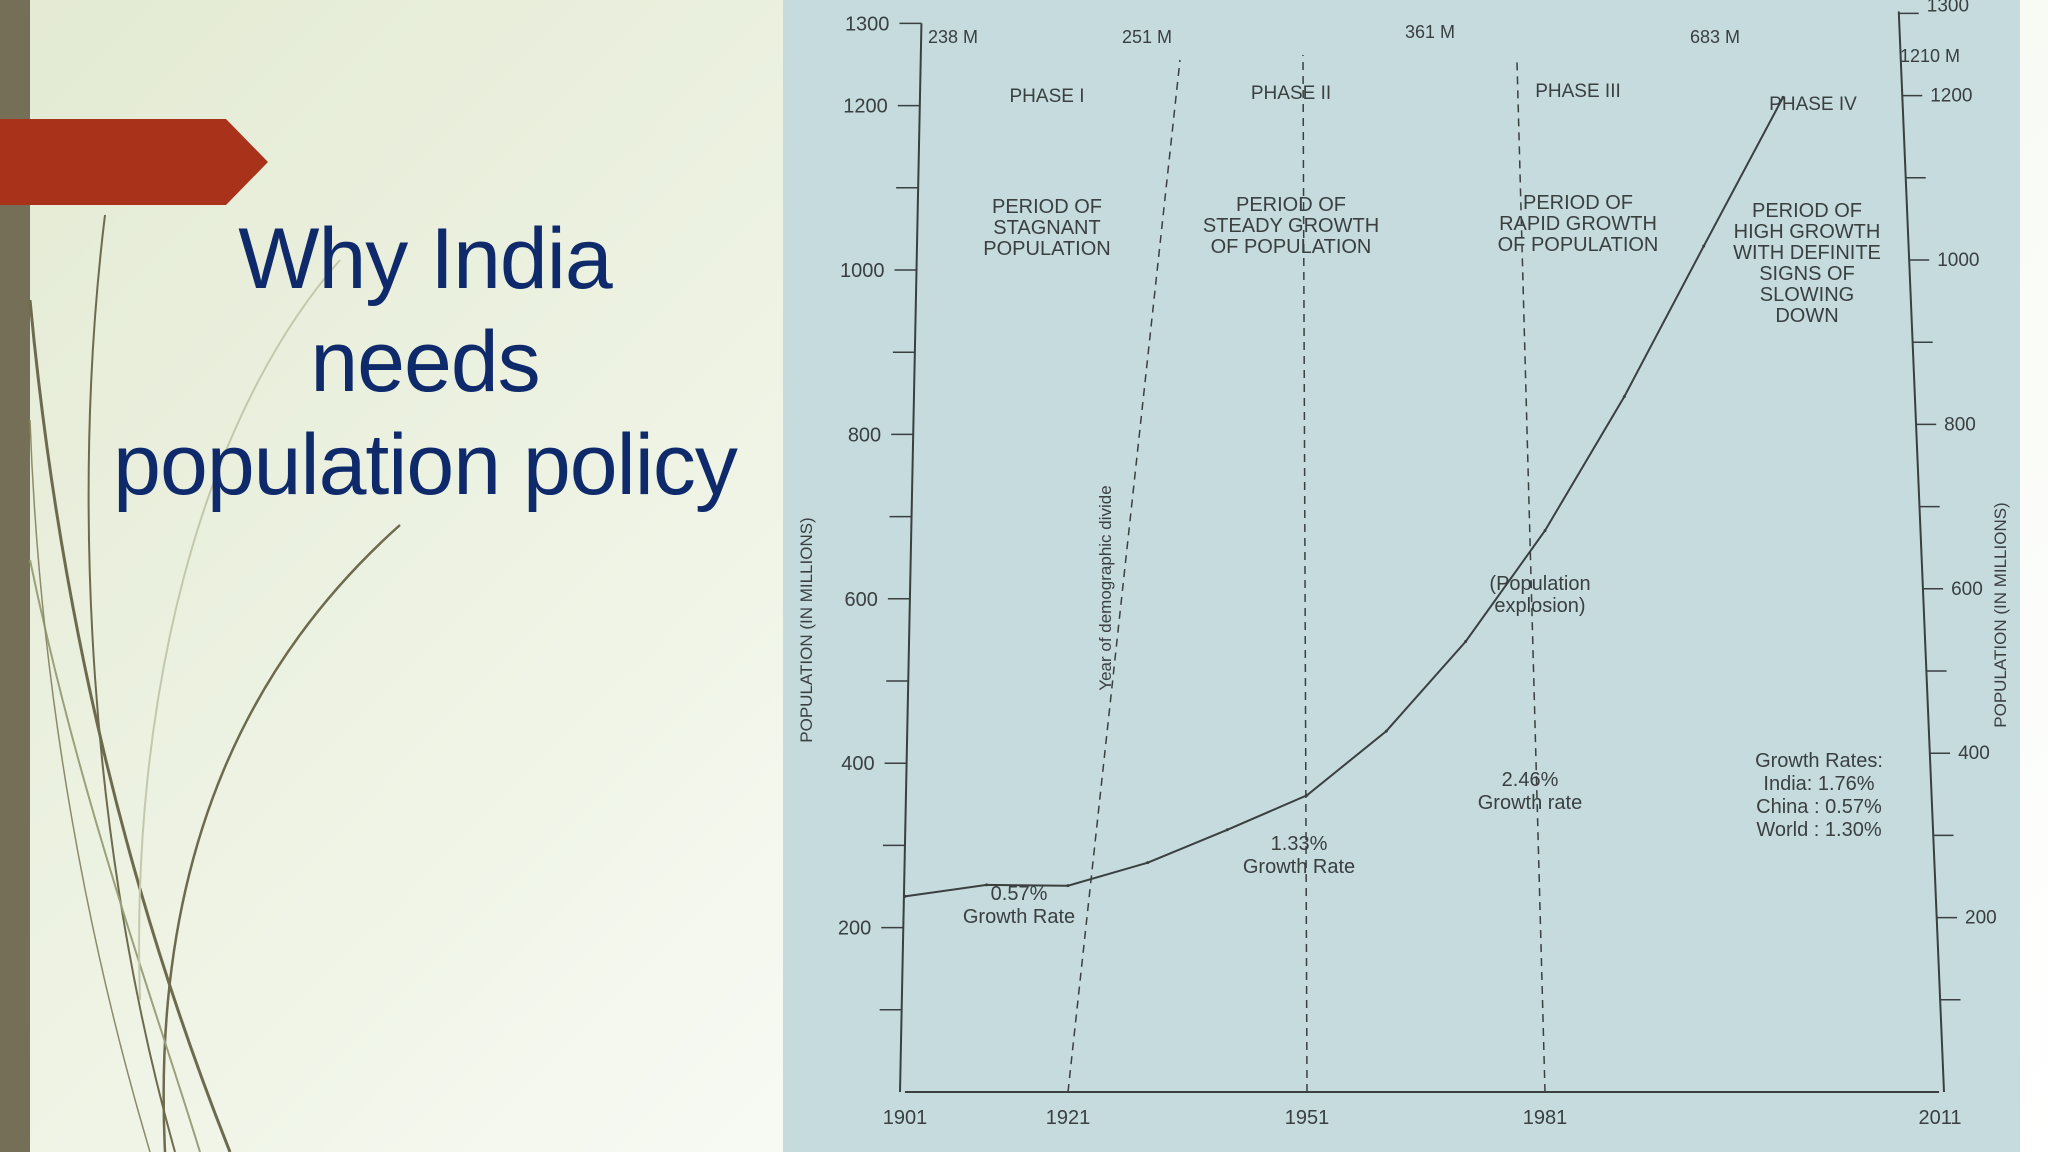 The image size is (2048, 1152). Describe the element at coordinates (1307, 1118) in the screenshot. I see `x-tick-label: 1951` at that location.